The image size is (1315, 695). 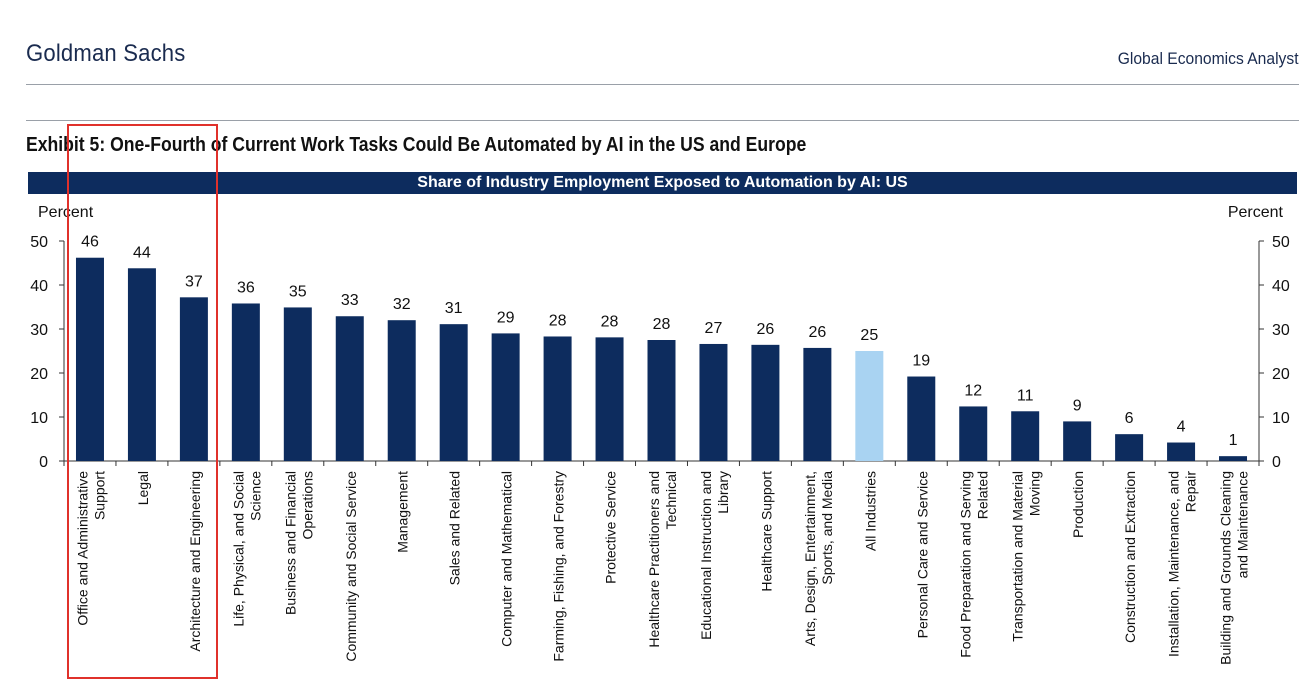 What do you see at coordinates (290, 543) in the screenshot?
I see `category-label-line: Business and Financial` at bounding box center [290, 543].